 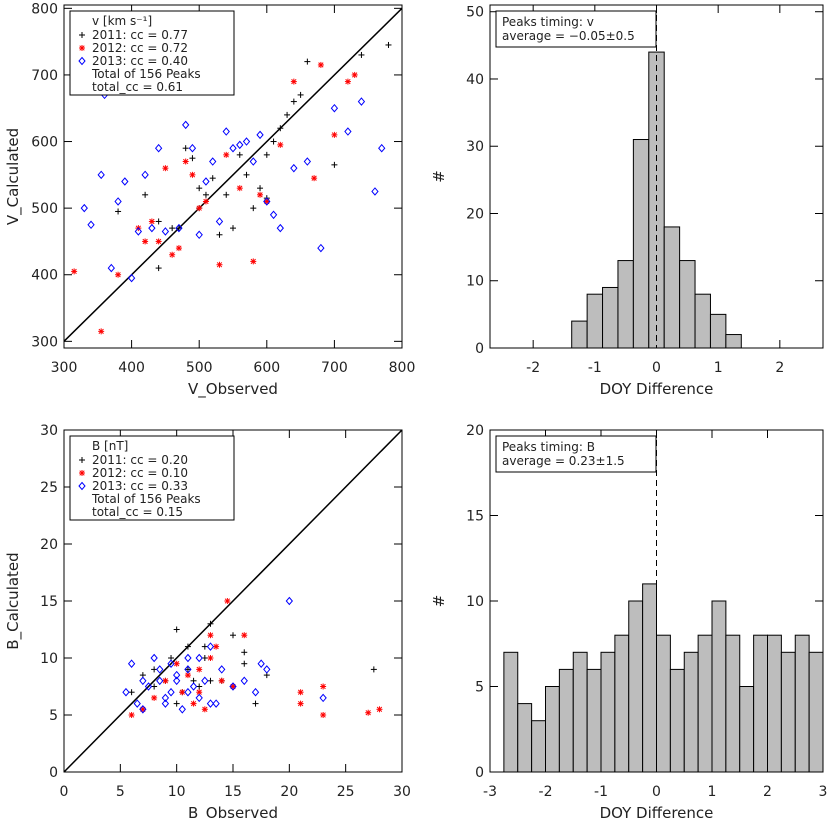 I want to click on x-tick-label: 3, so click(x=823, y=792).